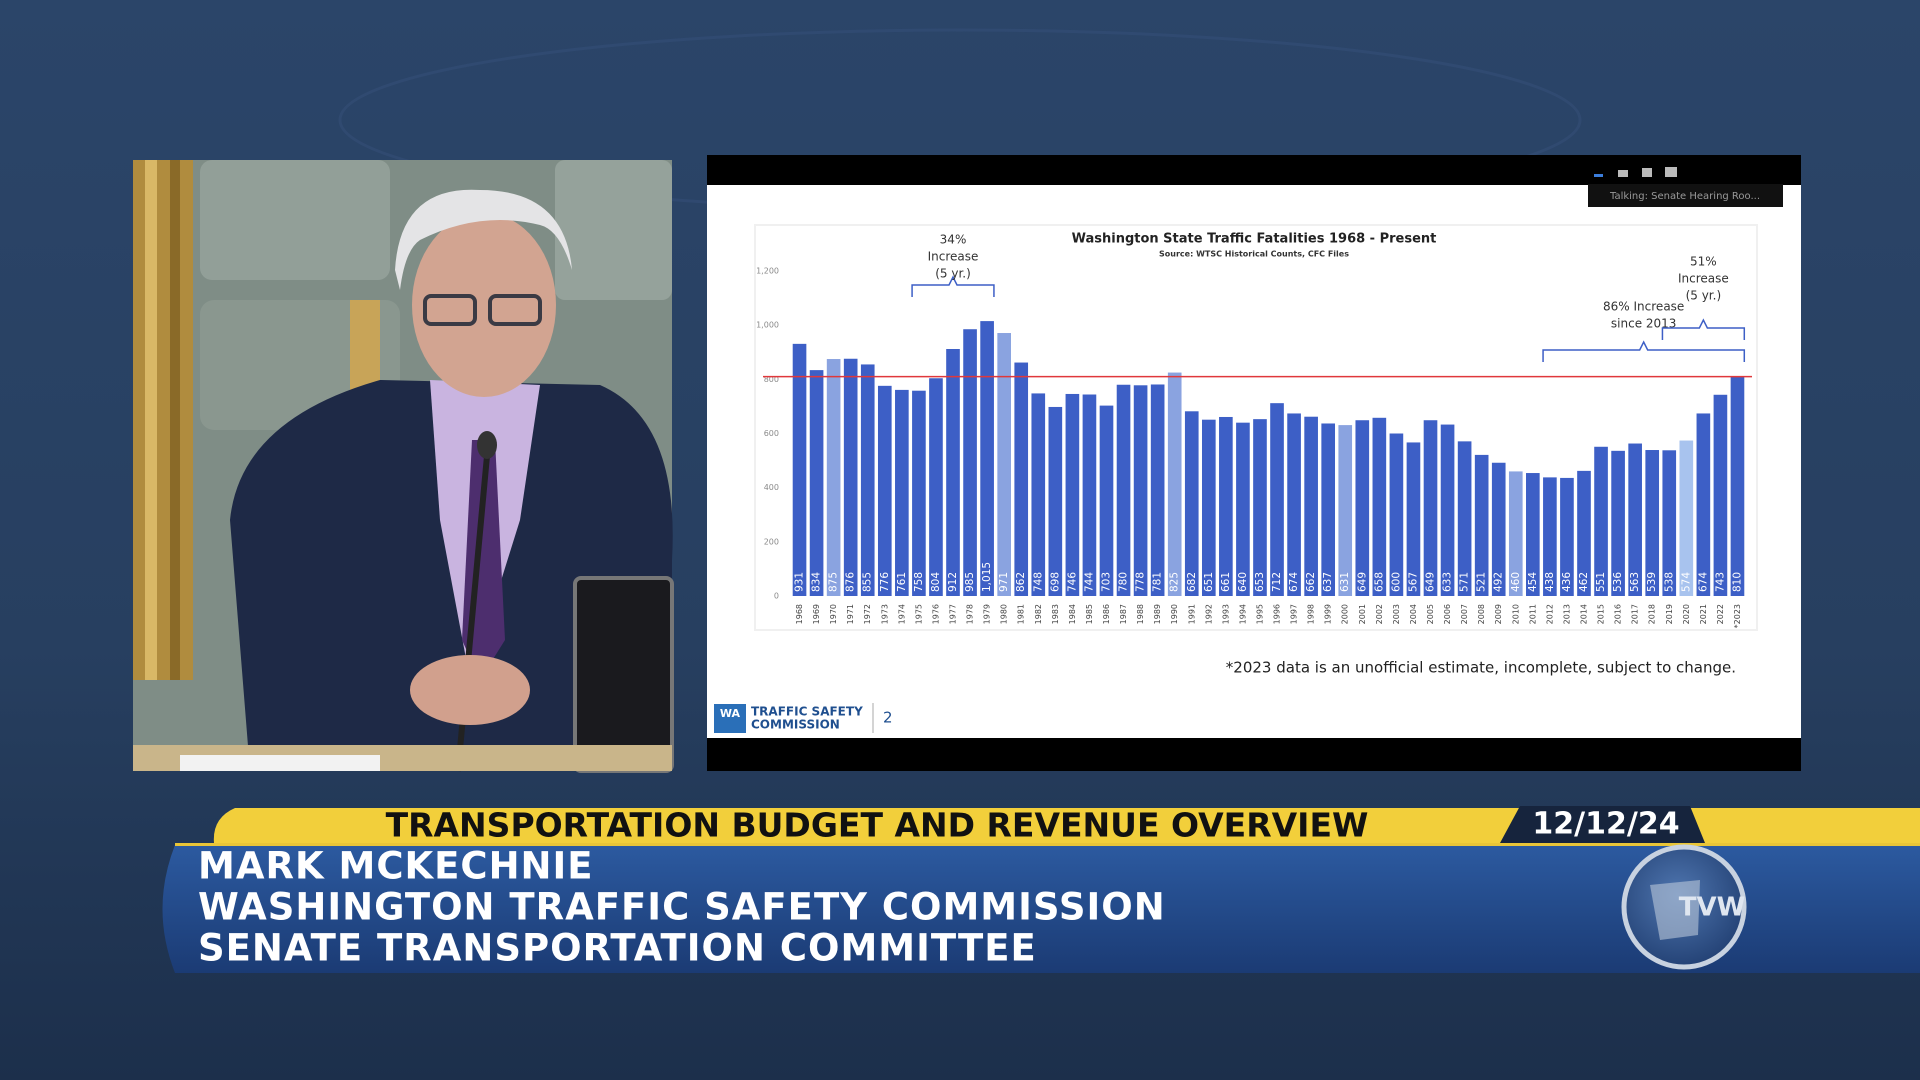 This screenshot has width=1920, height=1080. What do you see at coordinates (1720, 614) in the screenshot?
I see `x-tick-label: 2022` at bounding box center [1720, 614].